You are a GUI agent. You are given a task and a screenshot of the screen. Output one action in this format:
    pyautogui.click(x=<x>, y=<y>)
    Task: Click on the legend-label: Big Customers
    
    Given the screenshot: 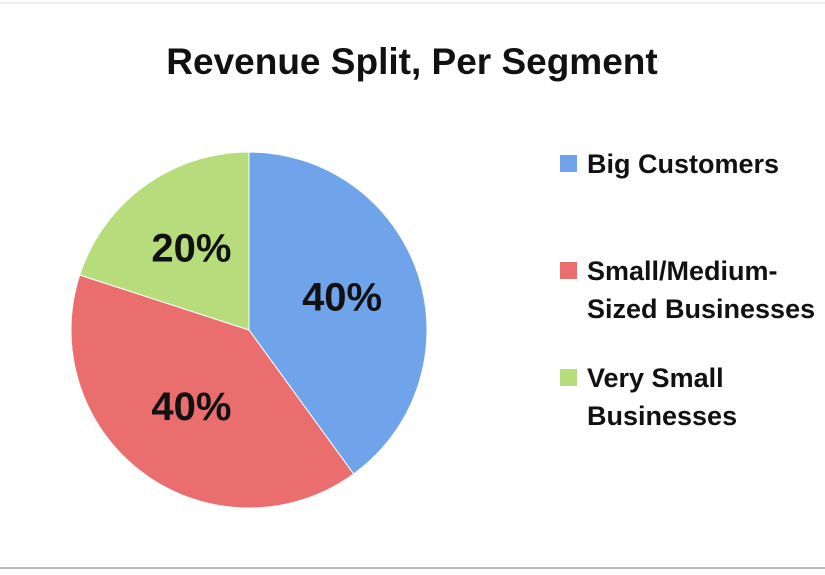 What is the action you would take?
    pyautogui.click(x=683, y=164)
    